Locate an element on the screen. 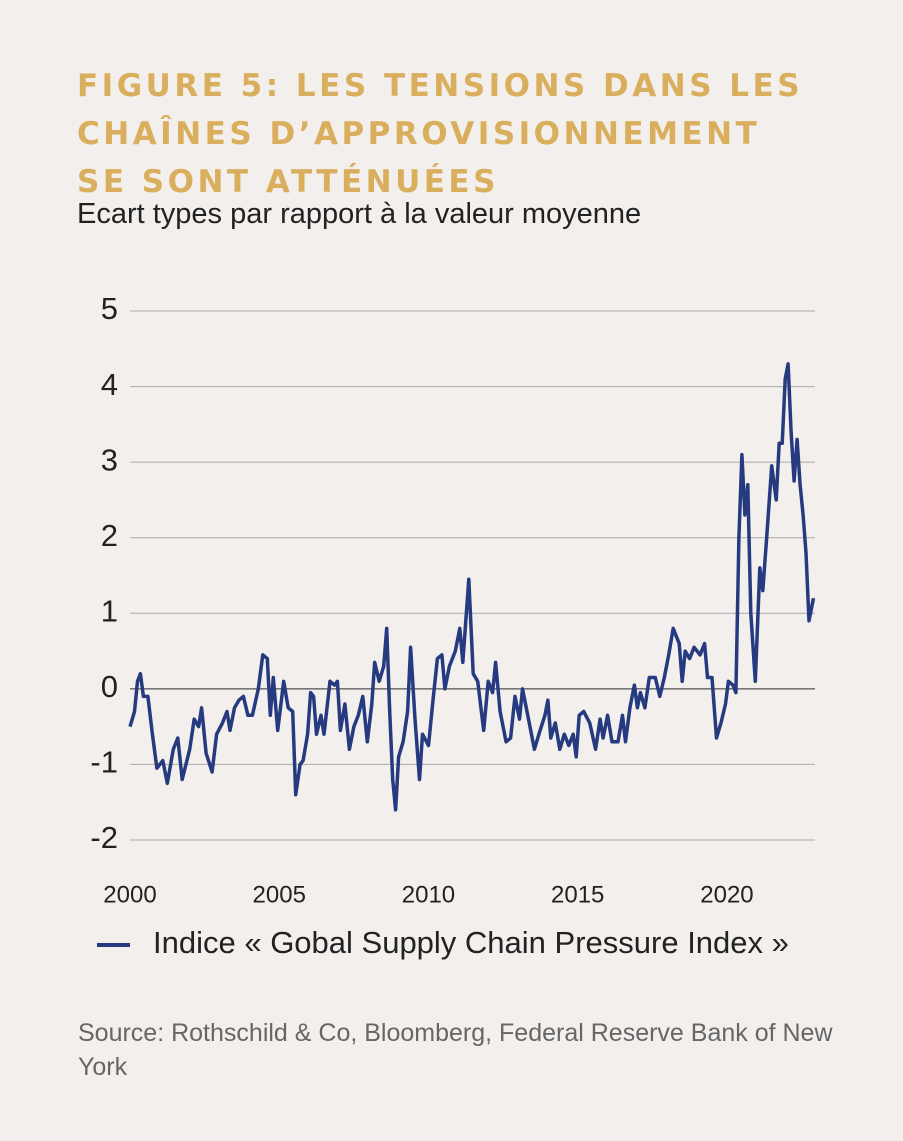 This screenshot has width=903, height=1141. x-tick-label: 2000 is located at coordinates (129, 894).